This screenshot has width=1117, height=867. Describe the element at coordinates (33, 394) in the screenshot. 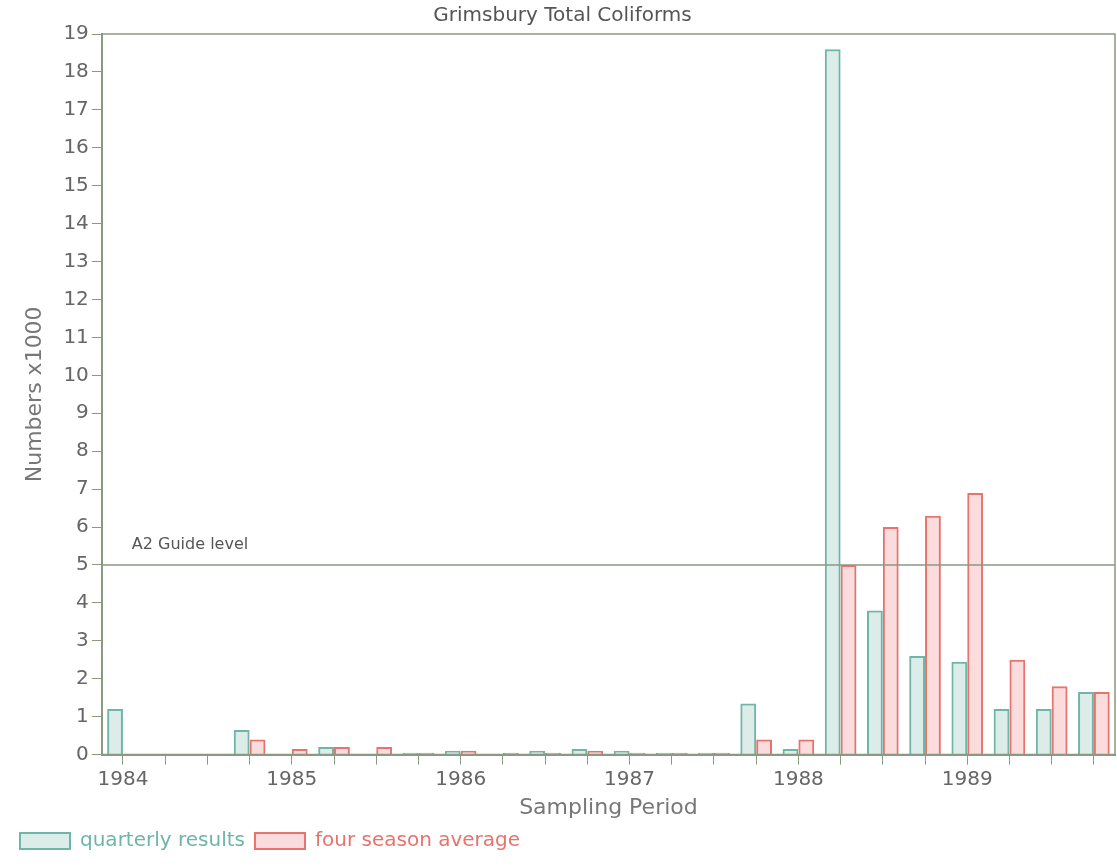

I see `y-axis-title: Numbers x1000` at that location.